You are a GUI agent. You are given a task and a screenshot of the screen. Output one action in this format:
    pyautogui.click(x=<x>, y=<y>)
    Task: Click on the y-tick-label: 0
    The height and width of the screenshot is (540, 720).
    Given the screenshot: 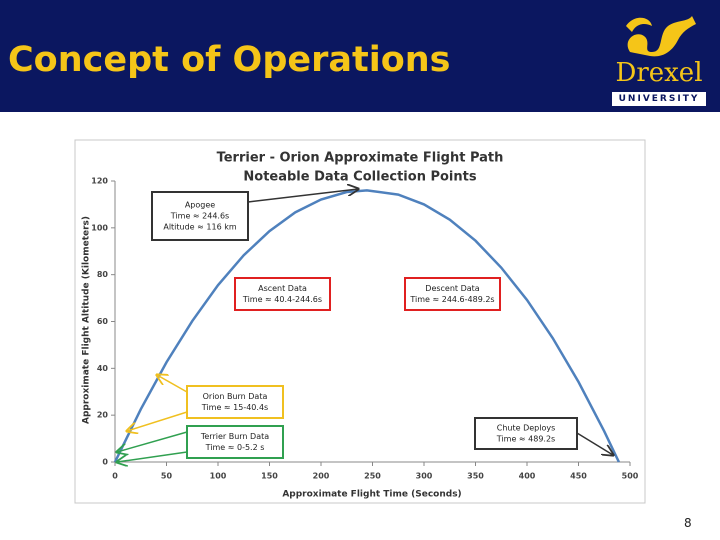 What is the action you would take?
    pyautogui.click(x=105, y=462)
    